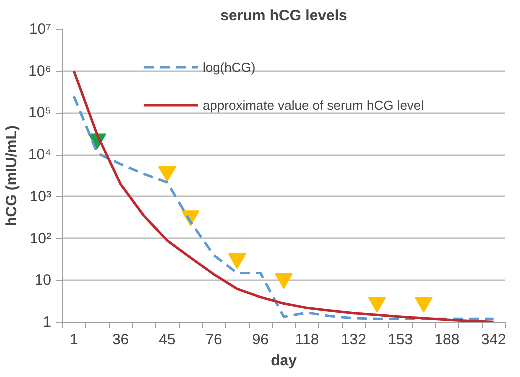  I want to click on y-tick-label: 10, so click(43, 281).